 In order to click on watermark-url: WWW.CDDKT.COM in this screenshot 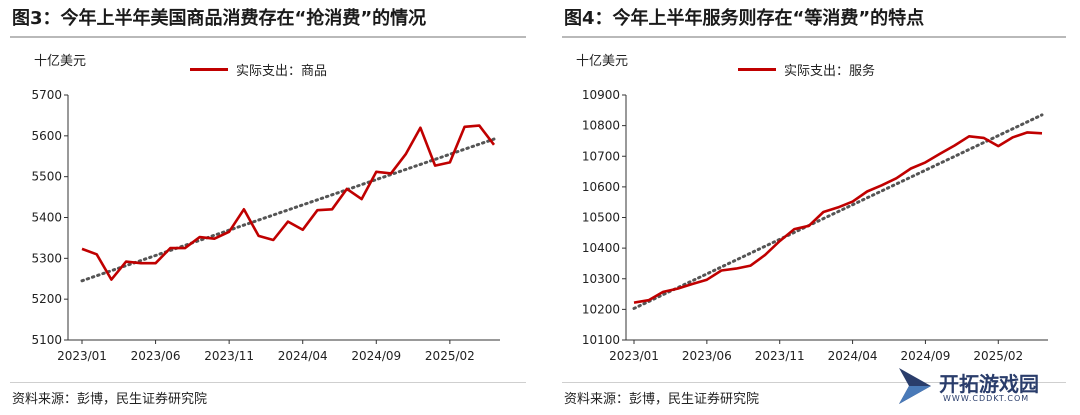, I will do `click(986, 398)`.